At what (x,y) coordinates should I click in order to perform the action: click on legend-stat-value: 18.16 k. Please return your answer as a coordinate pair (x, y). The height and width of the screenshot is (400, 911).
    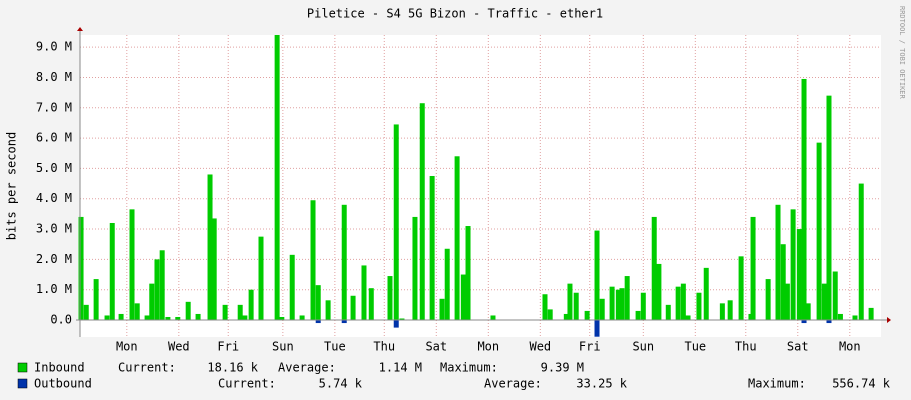
    Looking at the image, I should click on (232, 368).